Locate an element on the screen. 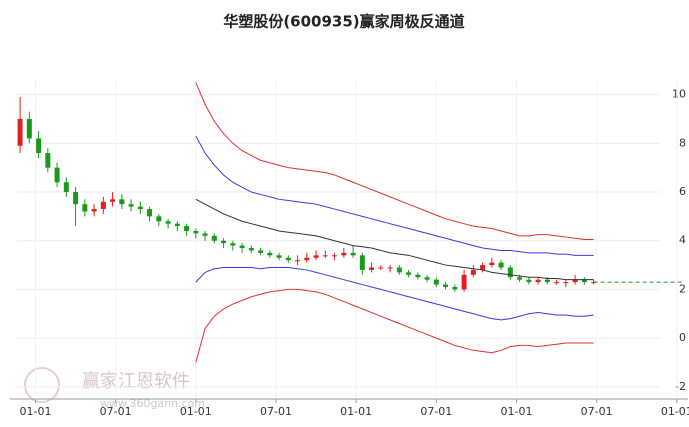 This screenshot has height=427, width=689. watermark: 赢家江恩软件 www.360gann.com is located at coordinates (114, 388).